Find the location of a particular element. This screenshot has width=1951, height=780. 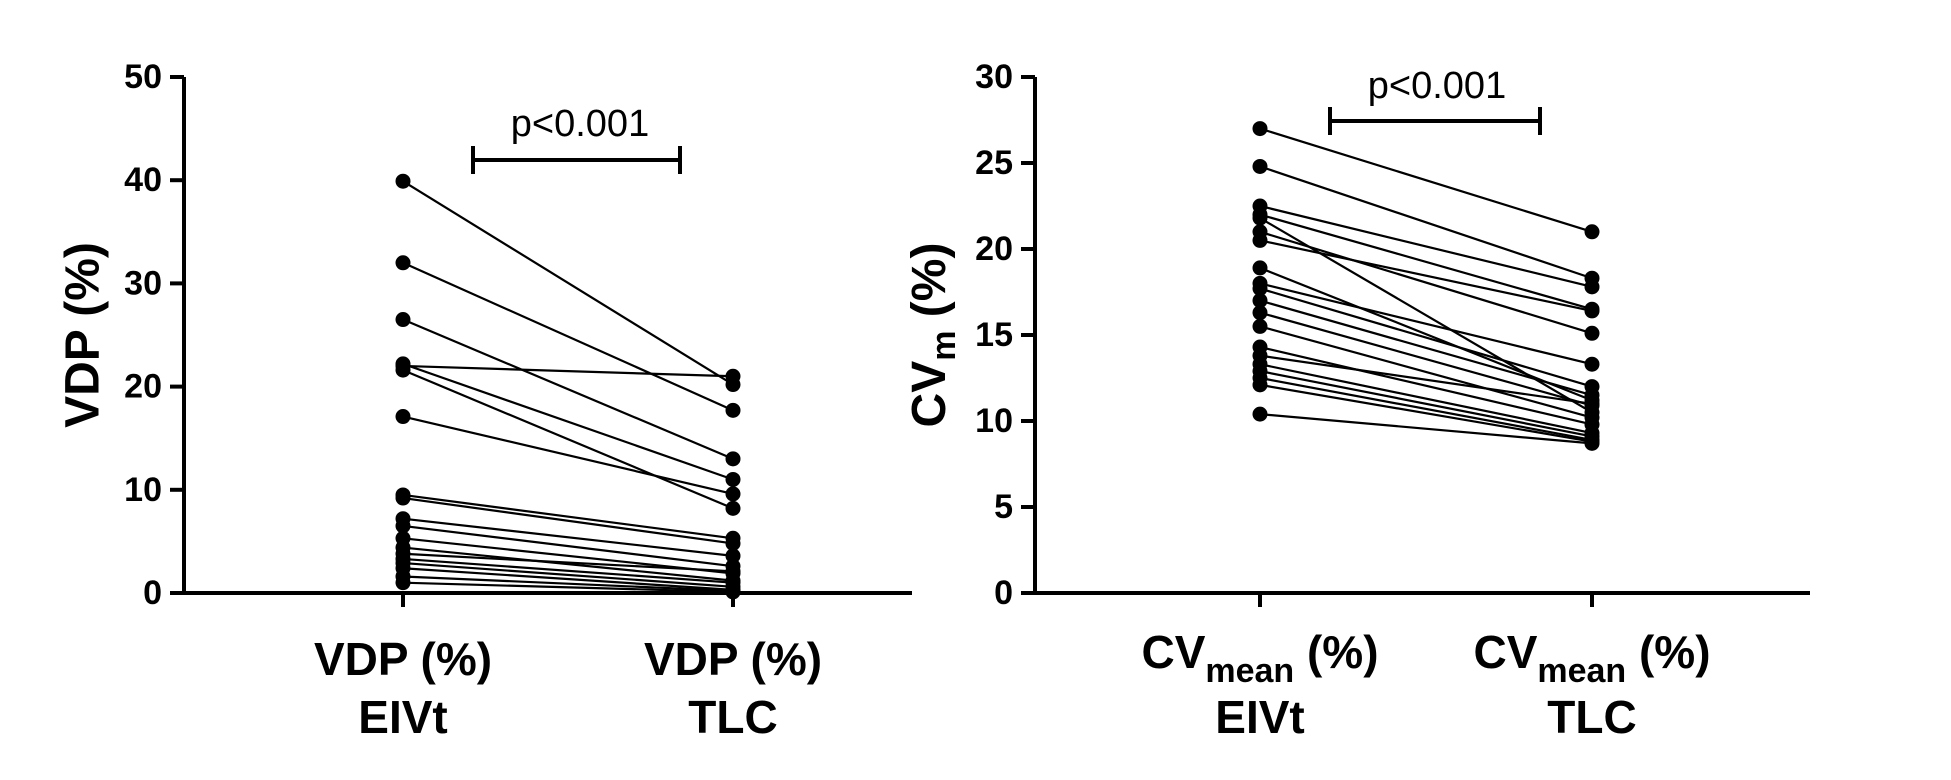

y-axis-title-unit: (%) is located at coordinates (929, 287).